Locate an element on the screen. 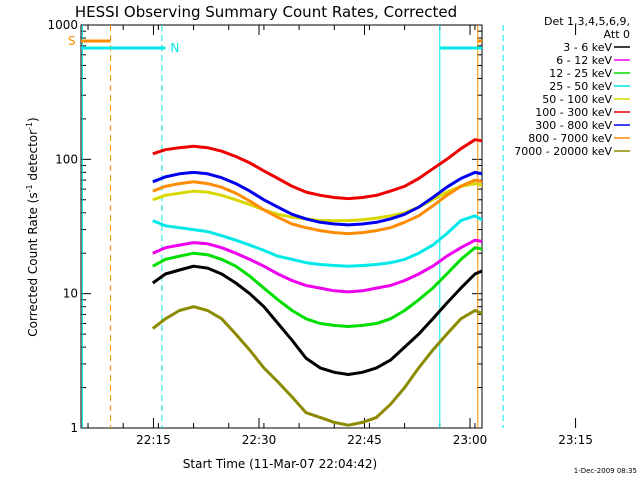  legend-entry: 50 - 100 keV is located at coordinates (577, 99).